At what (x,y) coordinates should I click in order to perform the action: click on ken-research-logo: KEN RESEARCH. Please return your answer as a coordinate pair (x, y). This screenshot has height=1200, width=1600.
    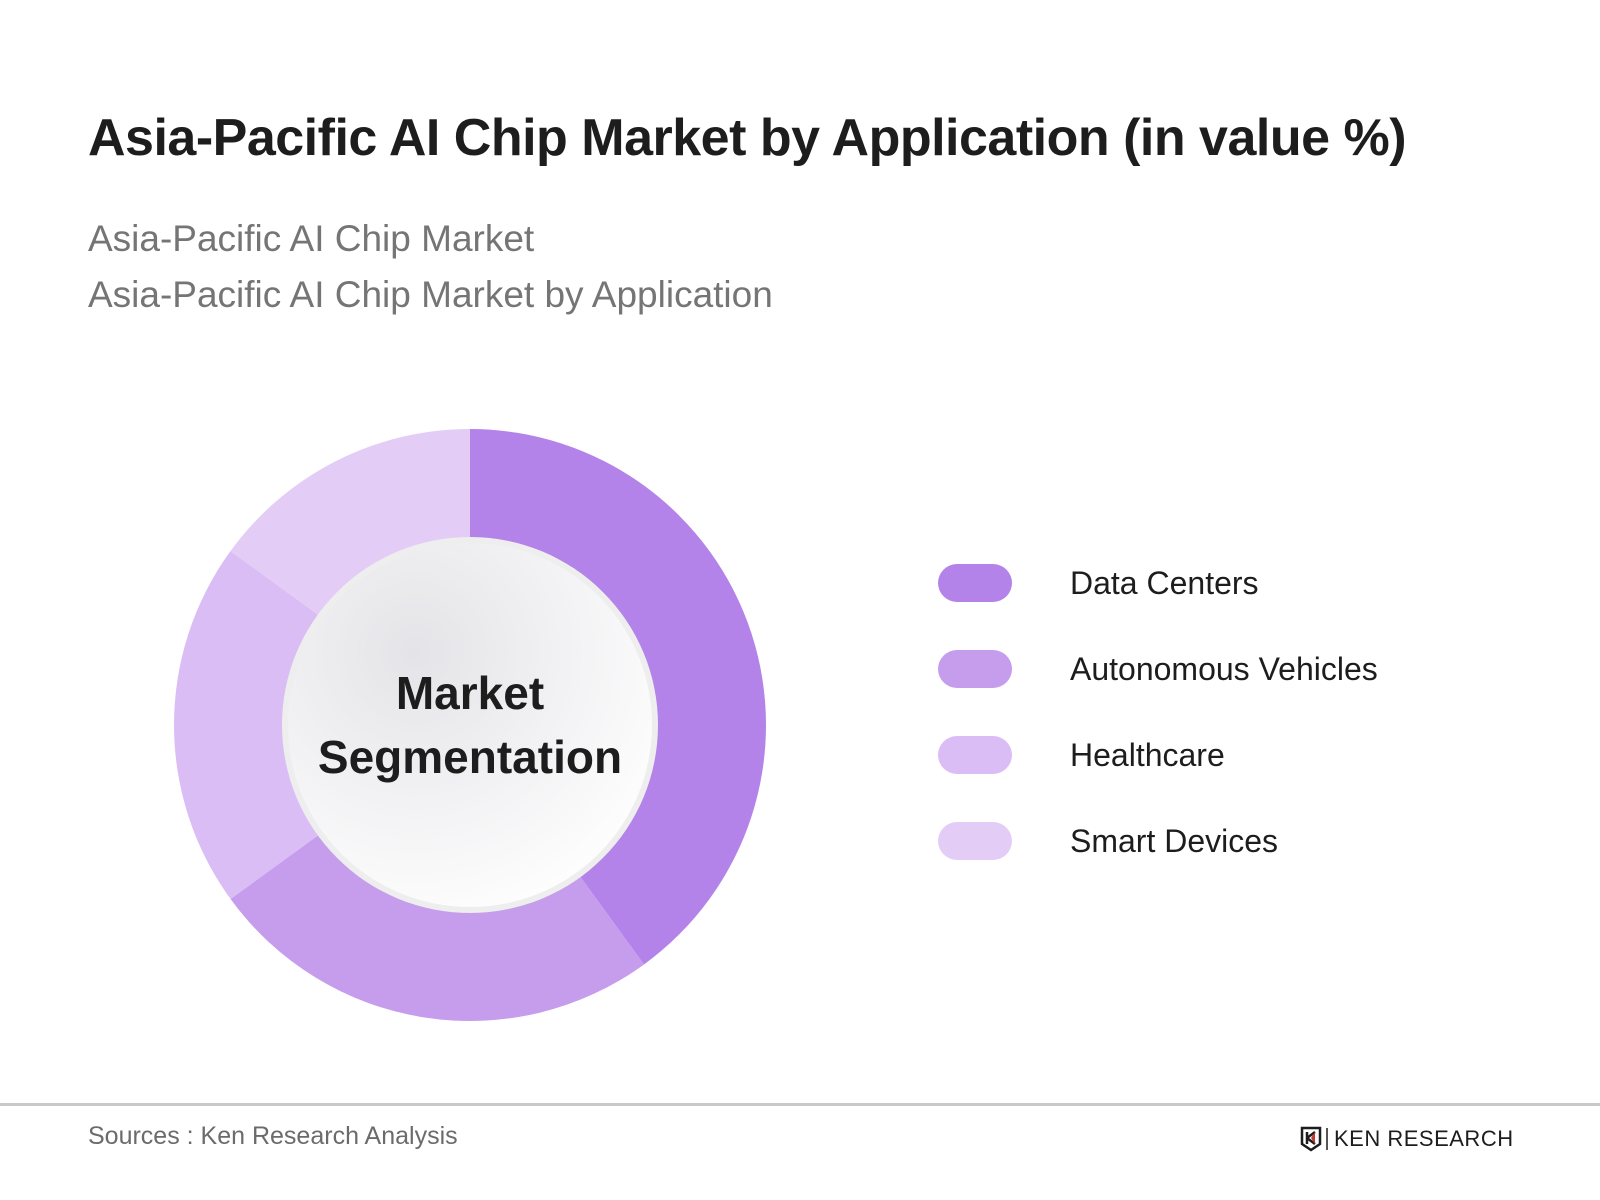
    Looking at the image, I should click on (1407, 1139).